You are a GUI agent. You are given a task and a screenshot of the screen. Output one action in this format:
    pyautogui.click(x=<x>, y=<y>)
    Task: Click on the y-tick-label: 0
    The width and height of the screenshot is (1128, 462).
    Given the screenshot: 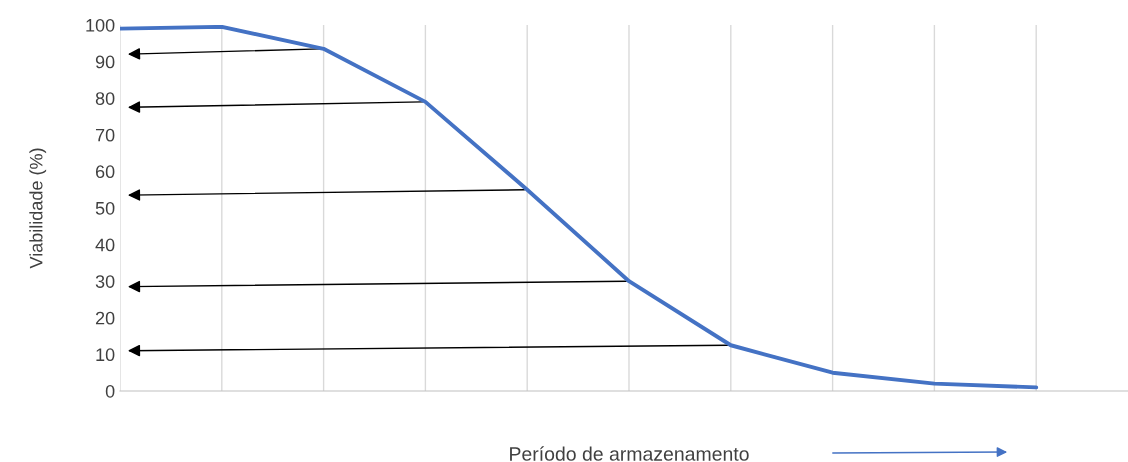 What is the action you would take?
    pyautogui.click(x=110, y=391)
    